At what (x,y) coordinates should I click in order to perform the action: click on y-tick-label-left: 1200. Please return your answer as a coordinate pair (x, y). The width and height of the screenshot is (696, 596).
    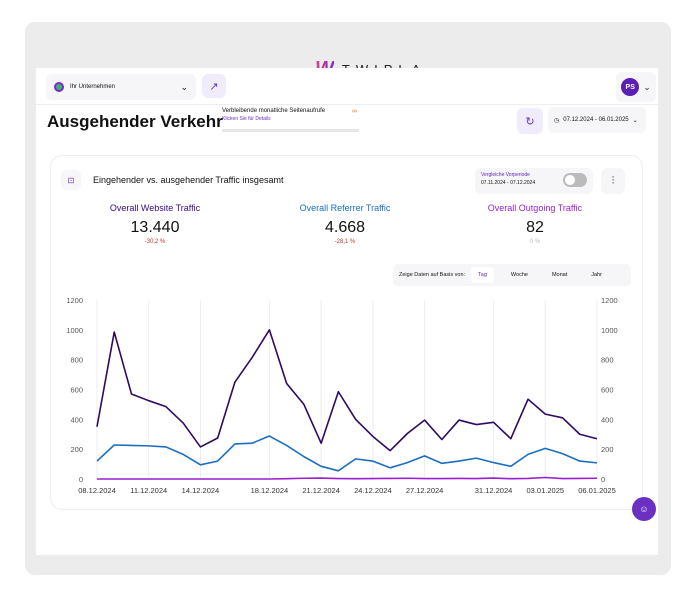
    Looking at the image, I should click on (74, 300).